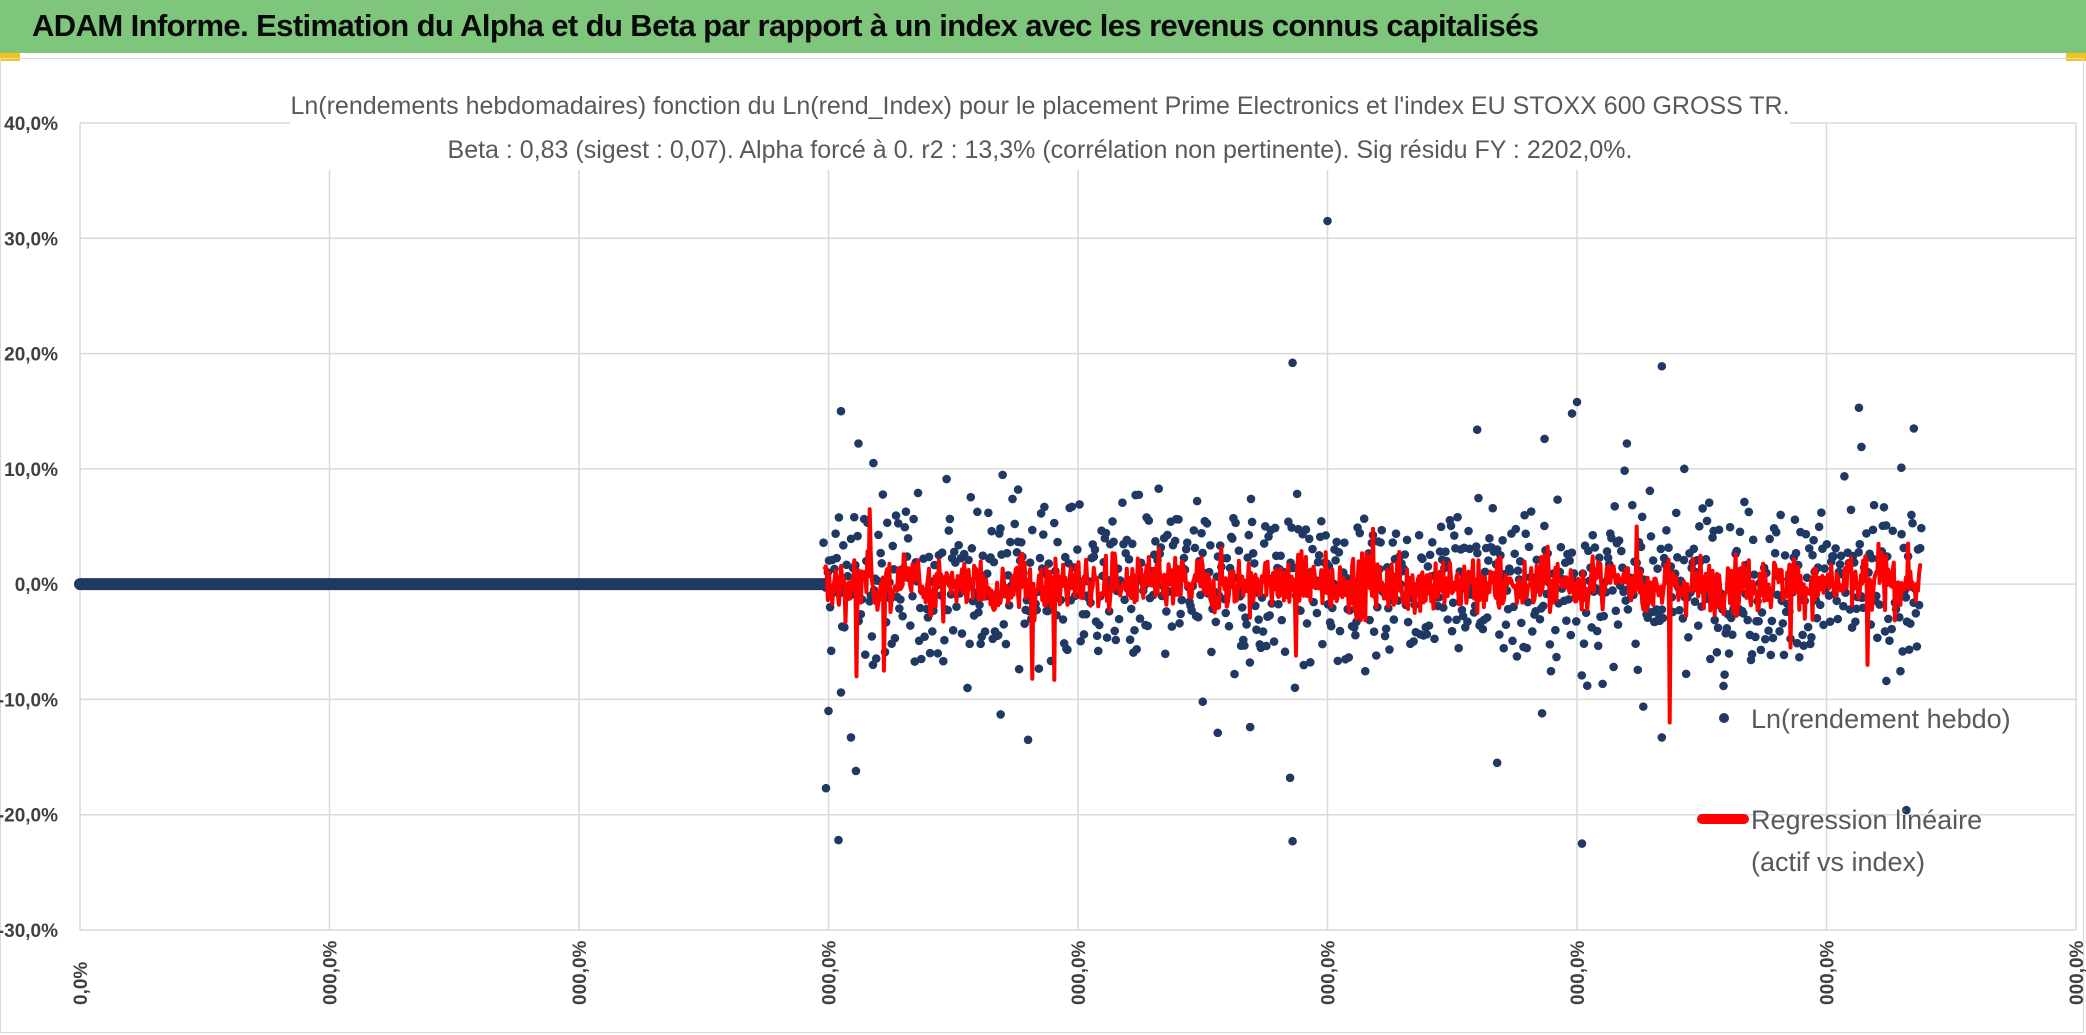 The height and width of the screenshot is (1035, 2086). I want to click on y-tick-label: -30,0%, so click(29, 931).